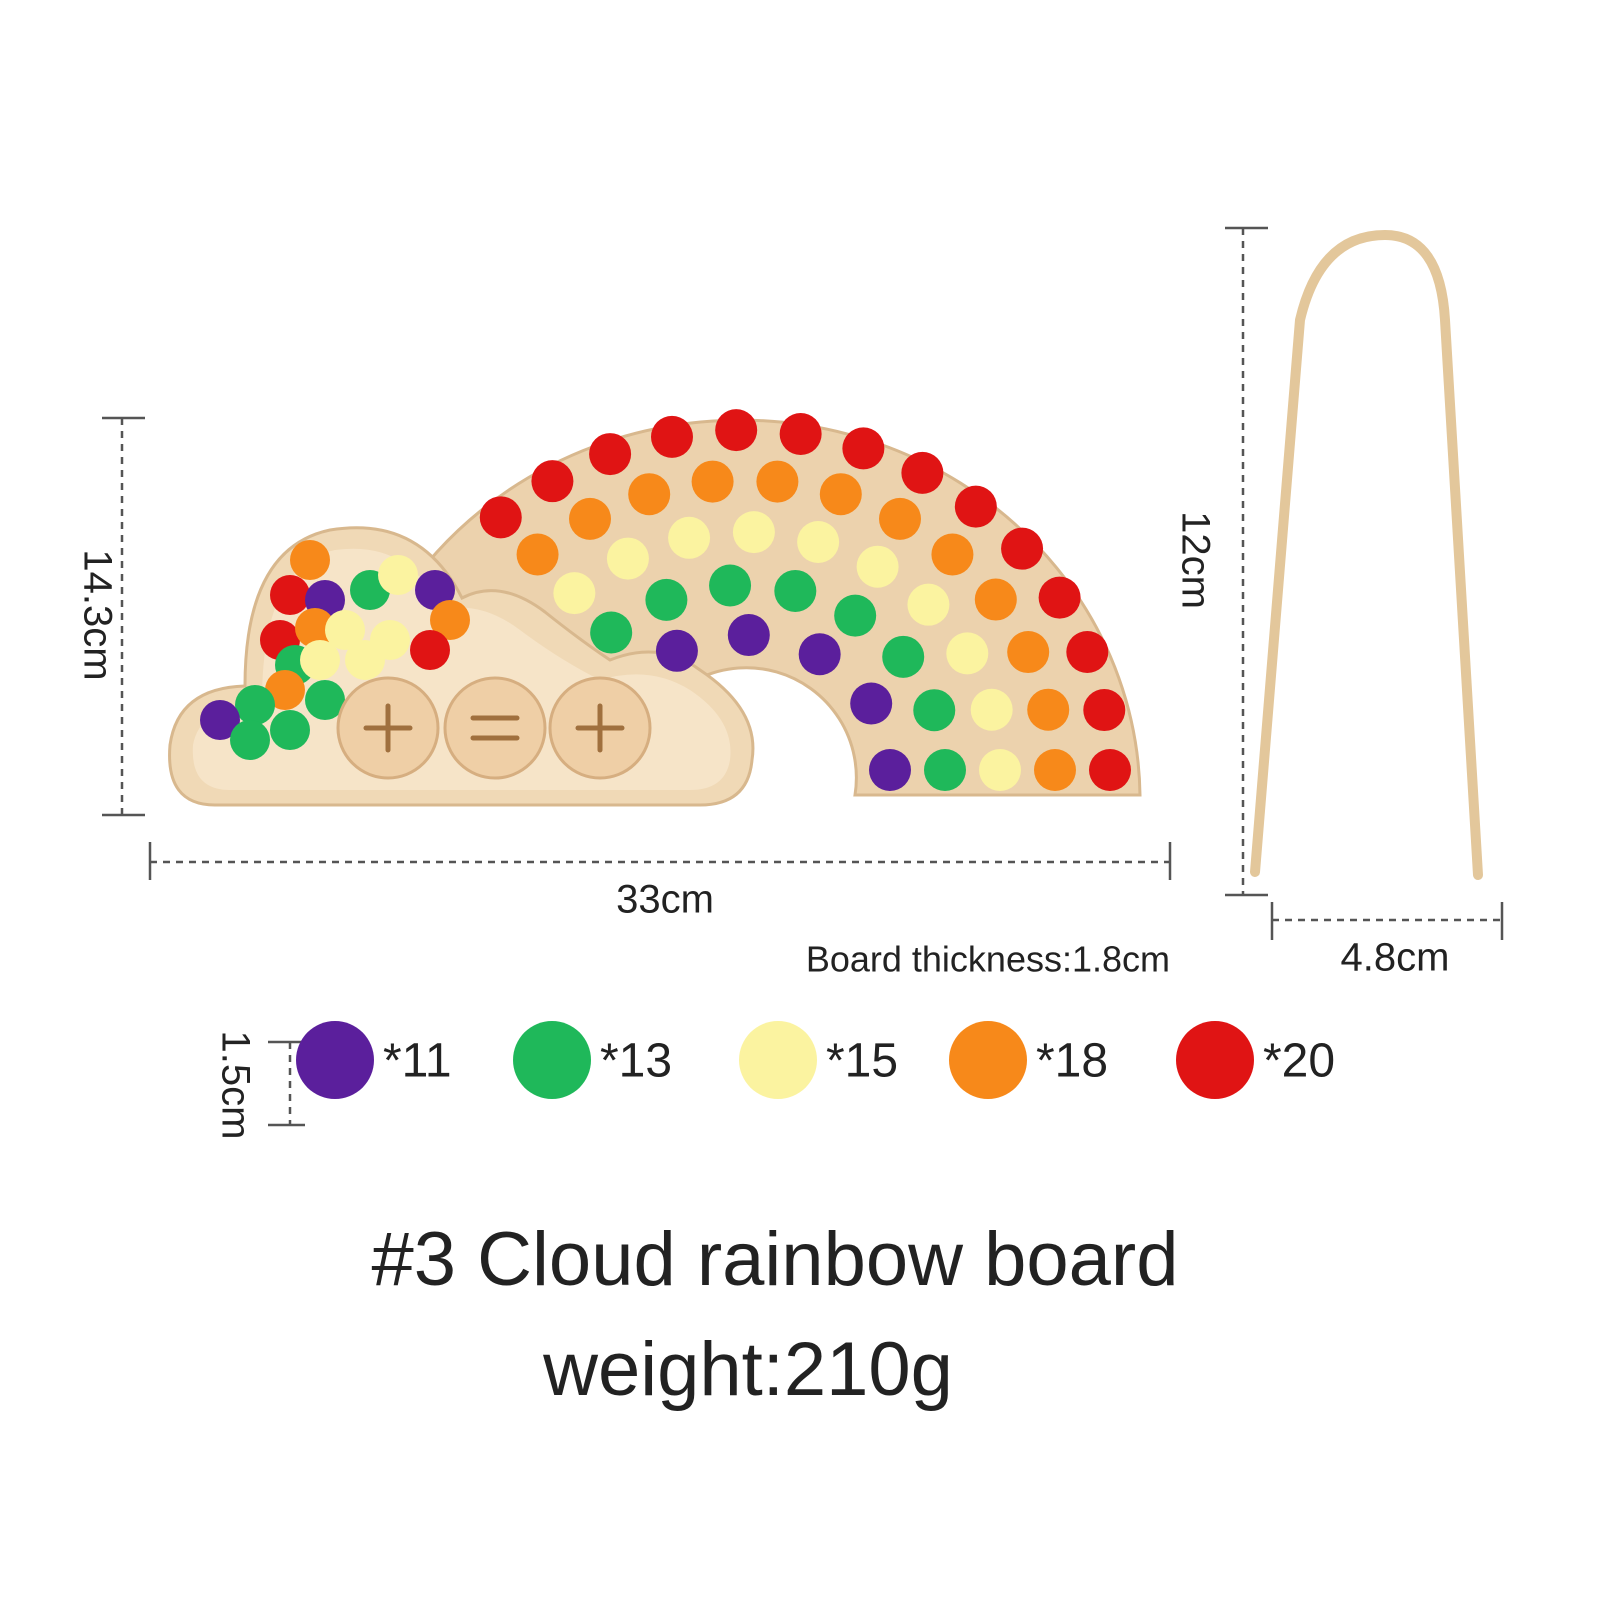 This screenshot has height=1600, width=1600. What do you see at coordinates (747, 1369) in the screenshot?
I see `weight: weight:210g` at bounding box center [747, 1369].